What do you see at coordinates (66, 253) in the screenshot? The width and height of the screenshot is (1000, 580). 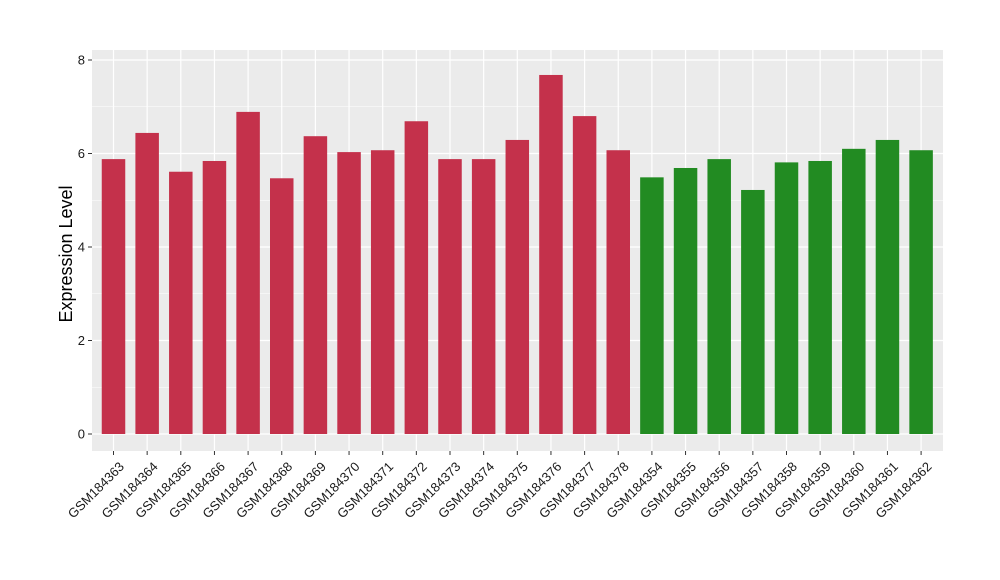 I see `y-axis-title: Expression Level` at bounding box center [66, 253].